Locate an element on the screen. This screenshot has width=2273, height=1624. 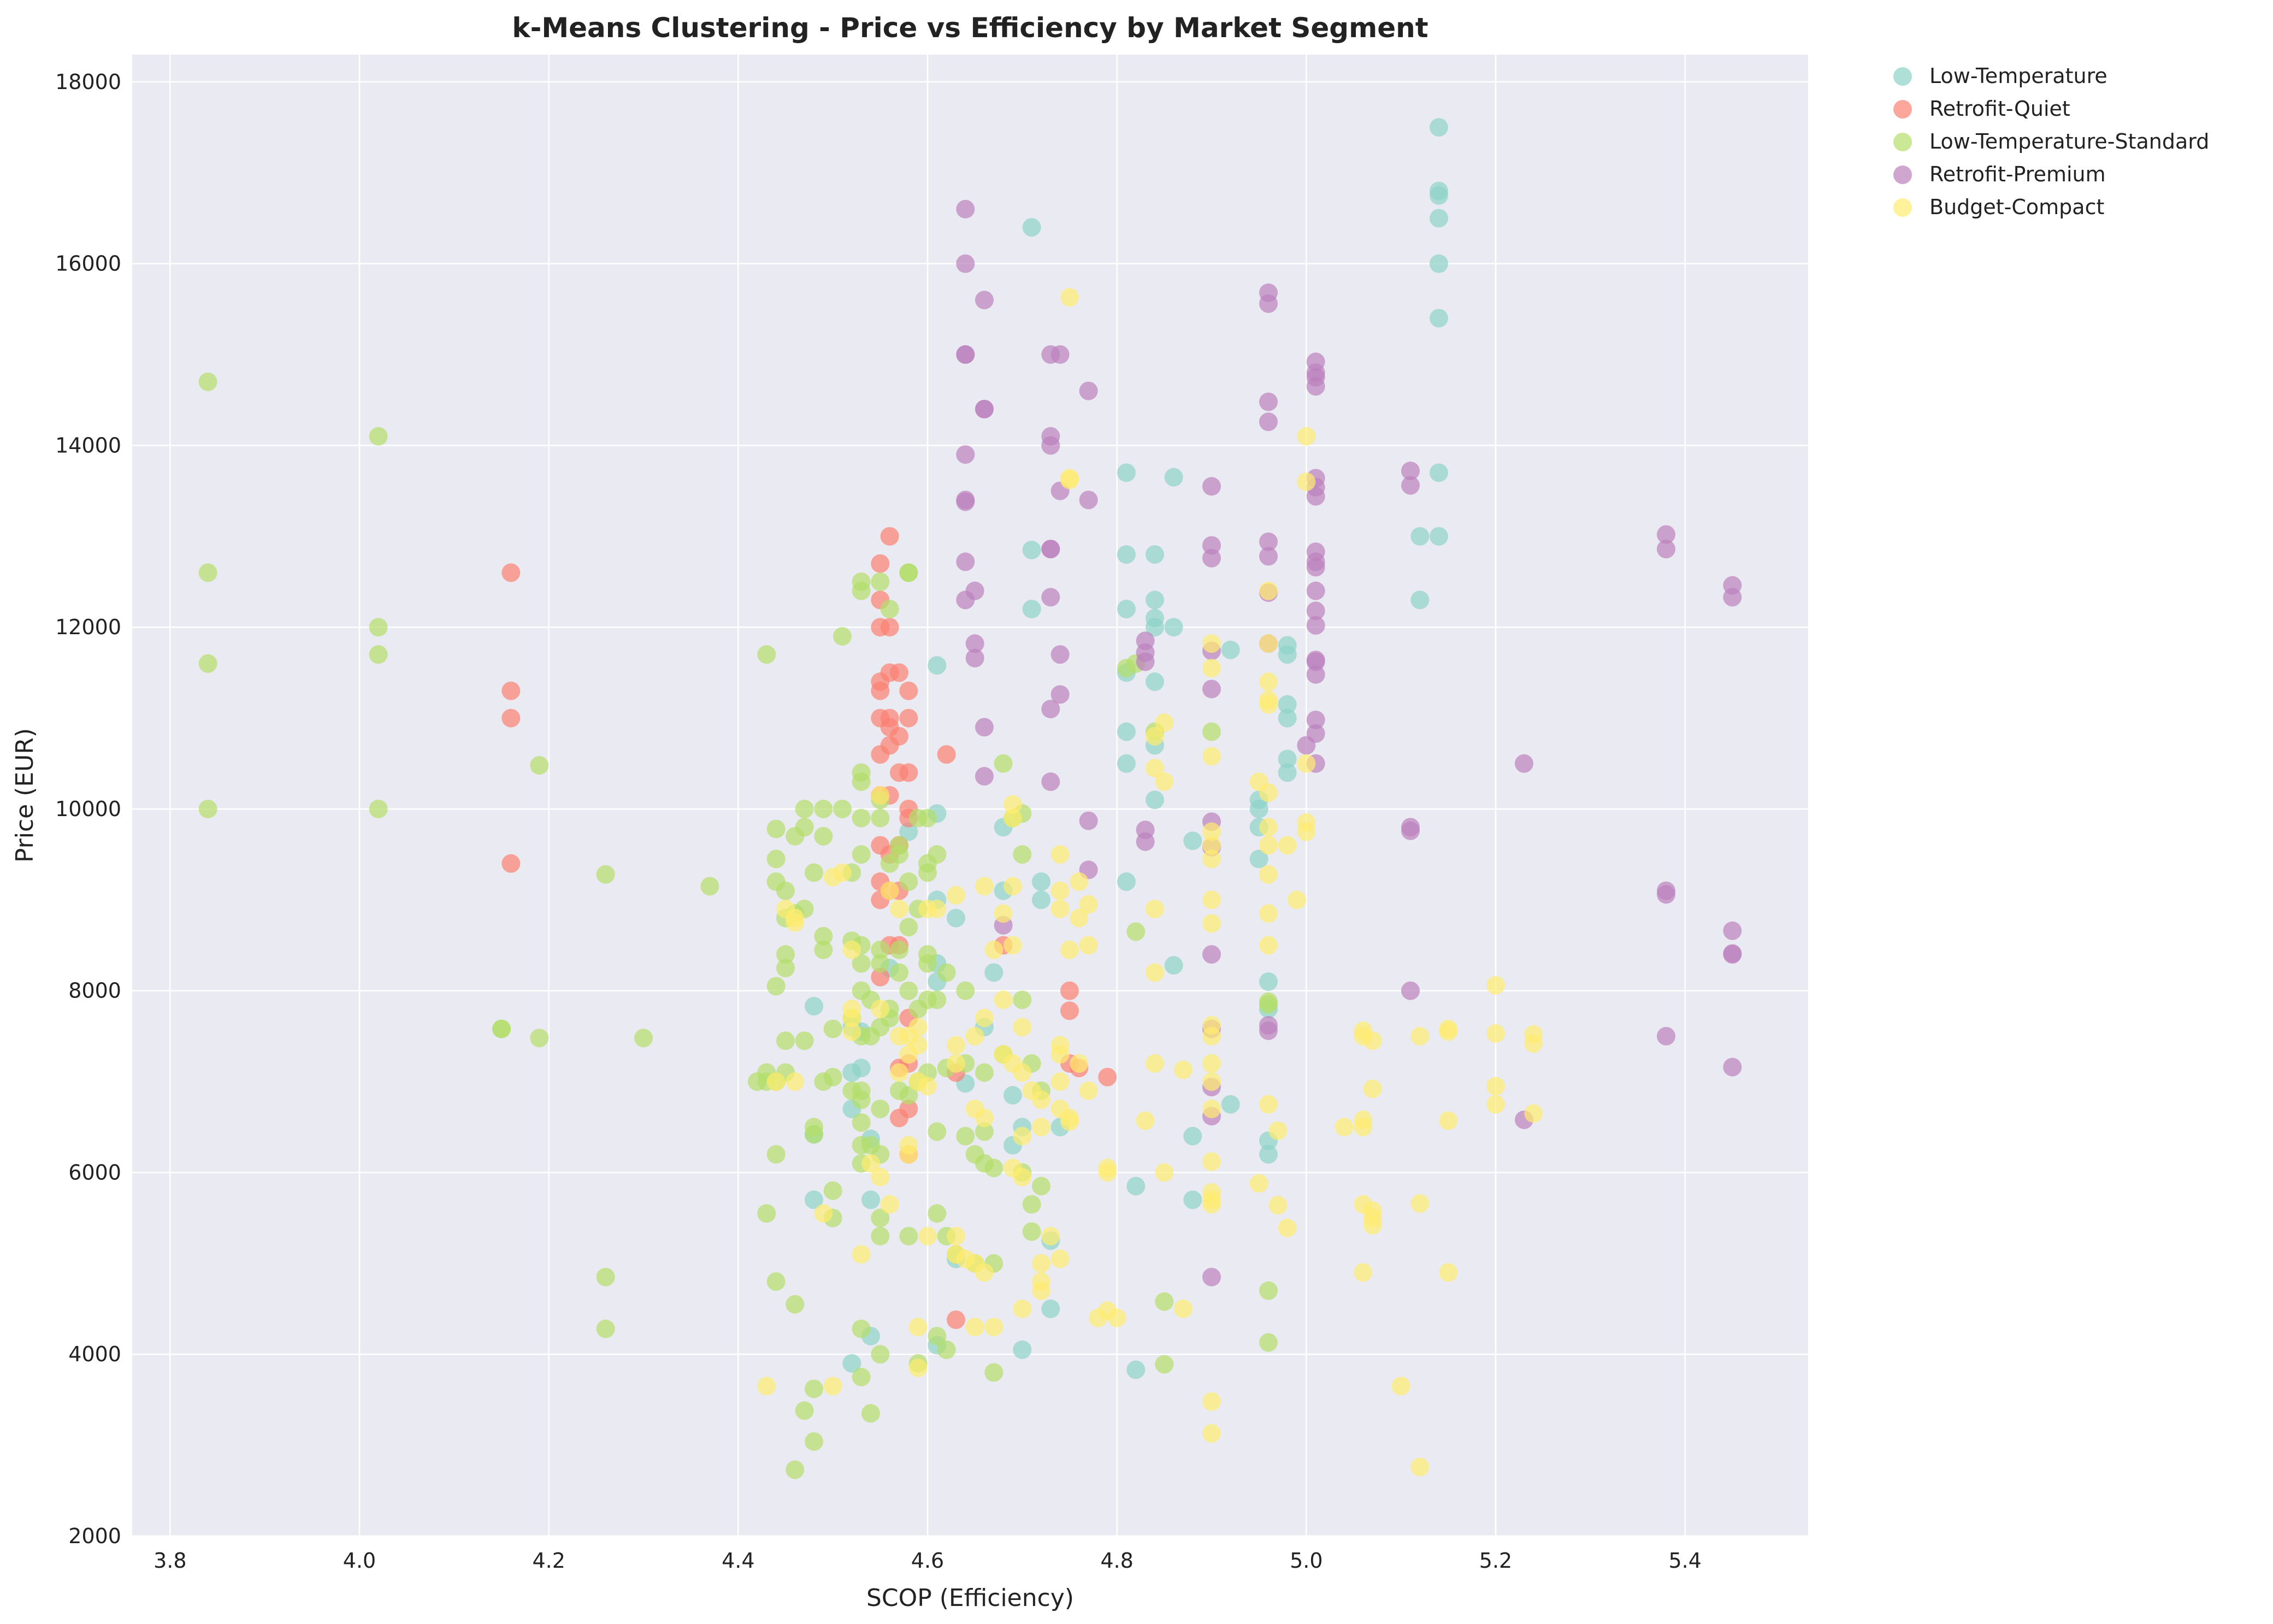
x-tick-label: 4.8 is located at coordinates (1117, 1561).